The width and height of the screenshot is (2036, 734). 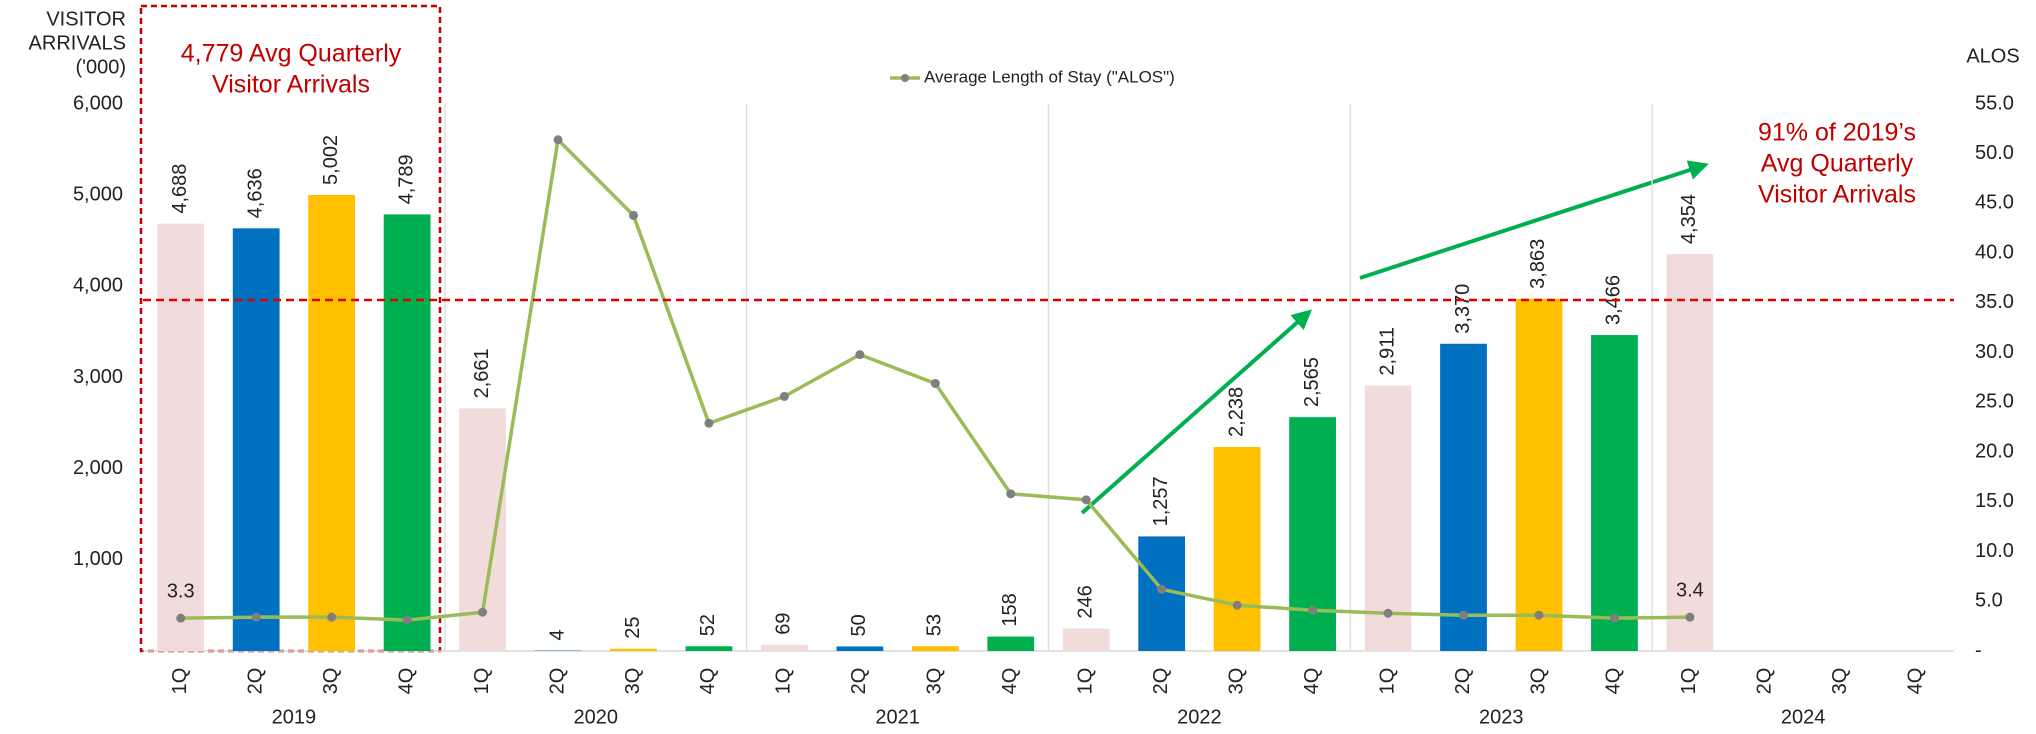 What do you see at coordinates (77, 43) in the screenshot?
I see `y-axis-label: ARRIVALS` at bounding box center [77, 43].